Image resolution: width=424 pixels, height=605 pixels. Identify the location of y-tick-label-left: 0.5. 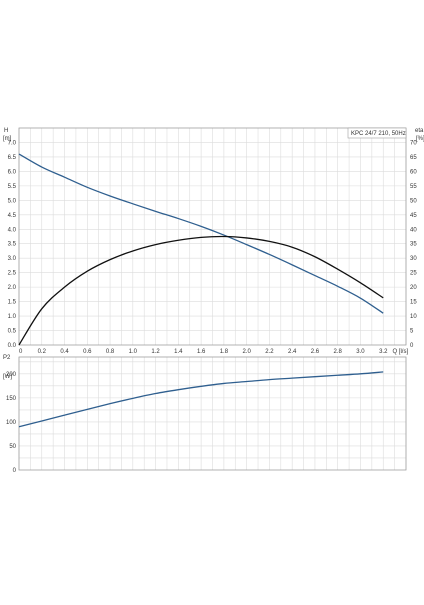
(12, 332).